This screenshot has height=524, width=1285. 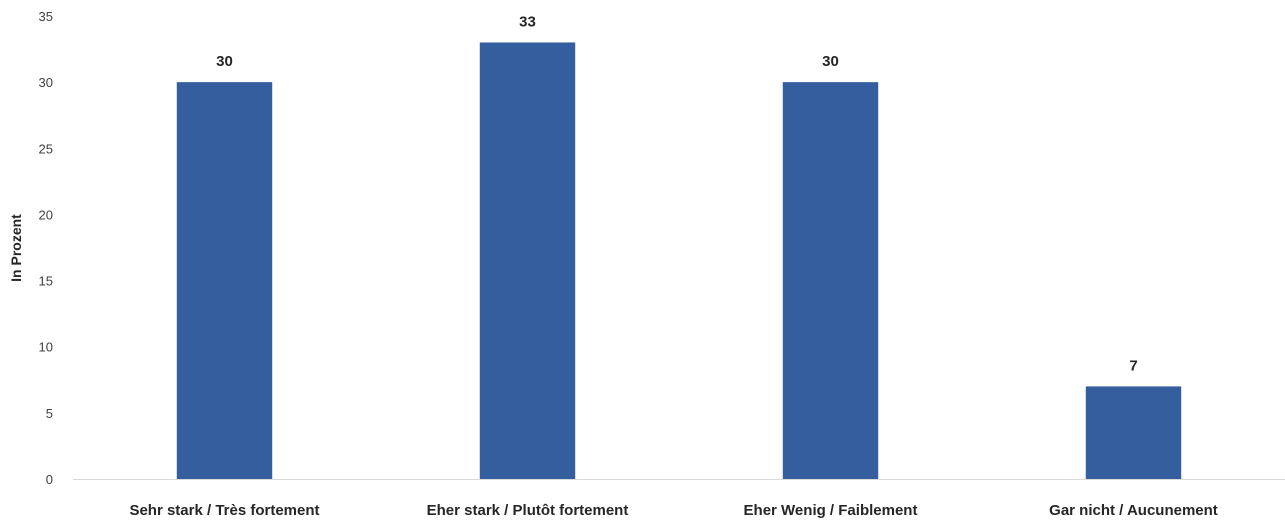 What do you see at coordinates (46, 148) in the screenshot?
I see `y-tick-label: 25` at bounding box center [46, 148].